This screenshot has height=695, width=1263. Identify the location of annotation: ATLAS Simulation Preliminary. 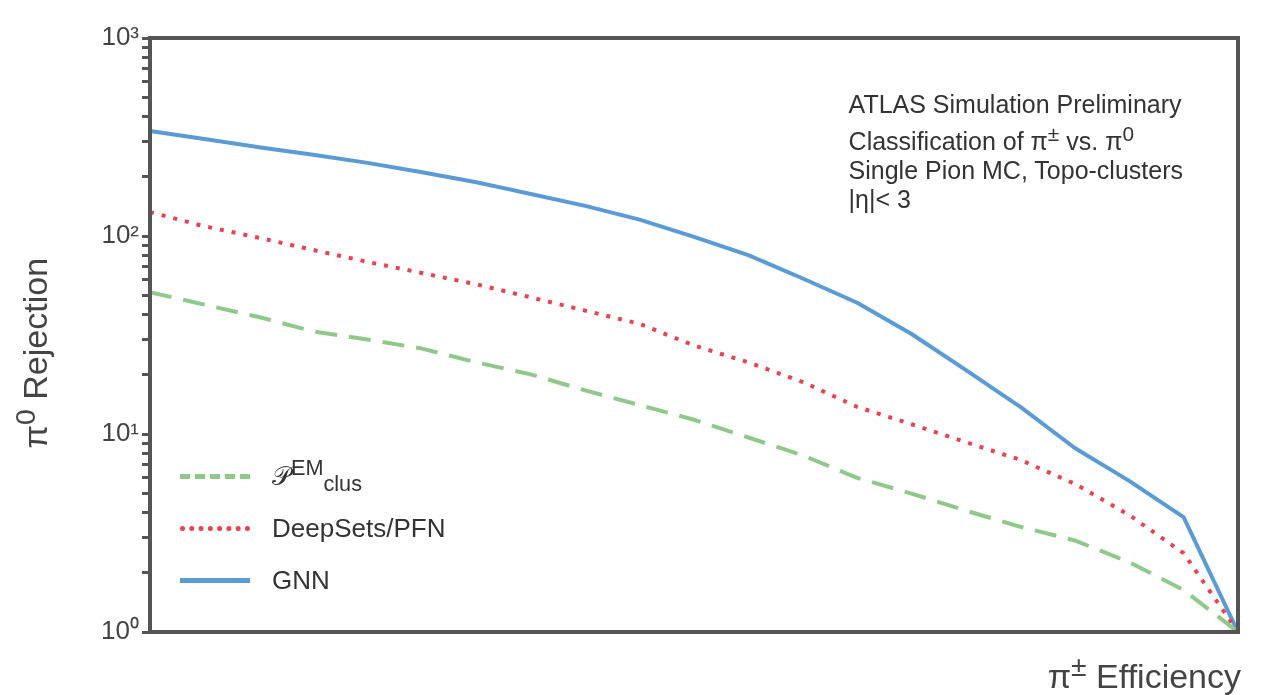
(1015, 104).